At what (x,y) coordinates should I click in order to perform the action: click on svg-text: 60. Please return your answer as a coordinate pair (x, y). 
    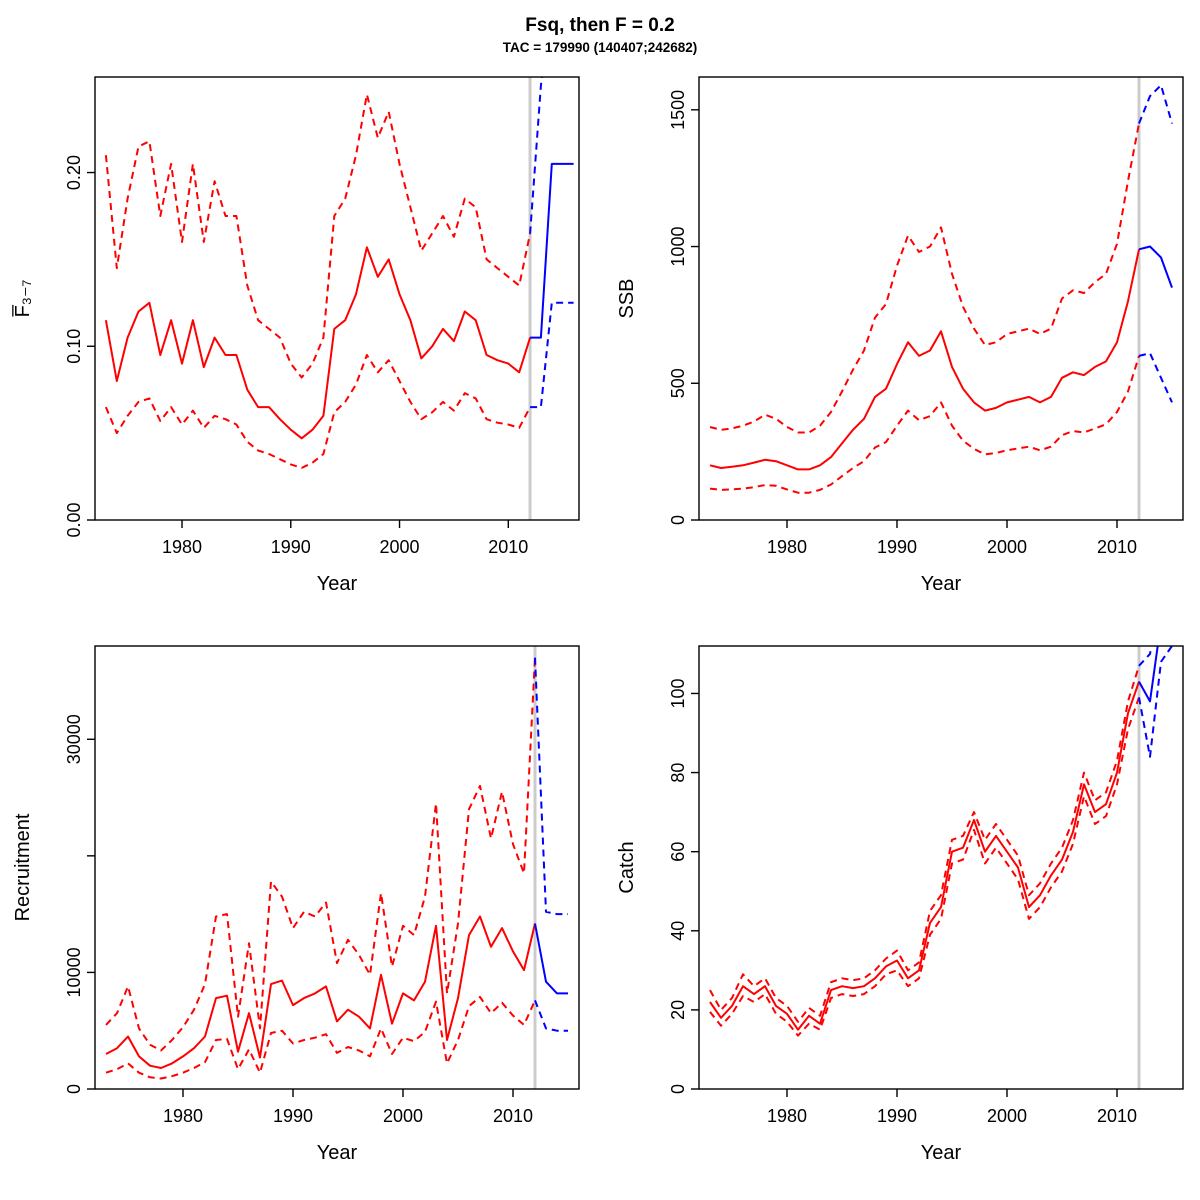
    Looking at the image, I should click on (678, 852).